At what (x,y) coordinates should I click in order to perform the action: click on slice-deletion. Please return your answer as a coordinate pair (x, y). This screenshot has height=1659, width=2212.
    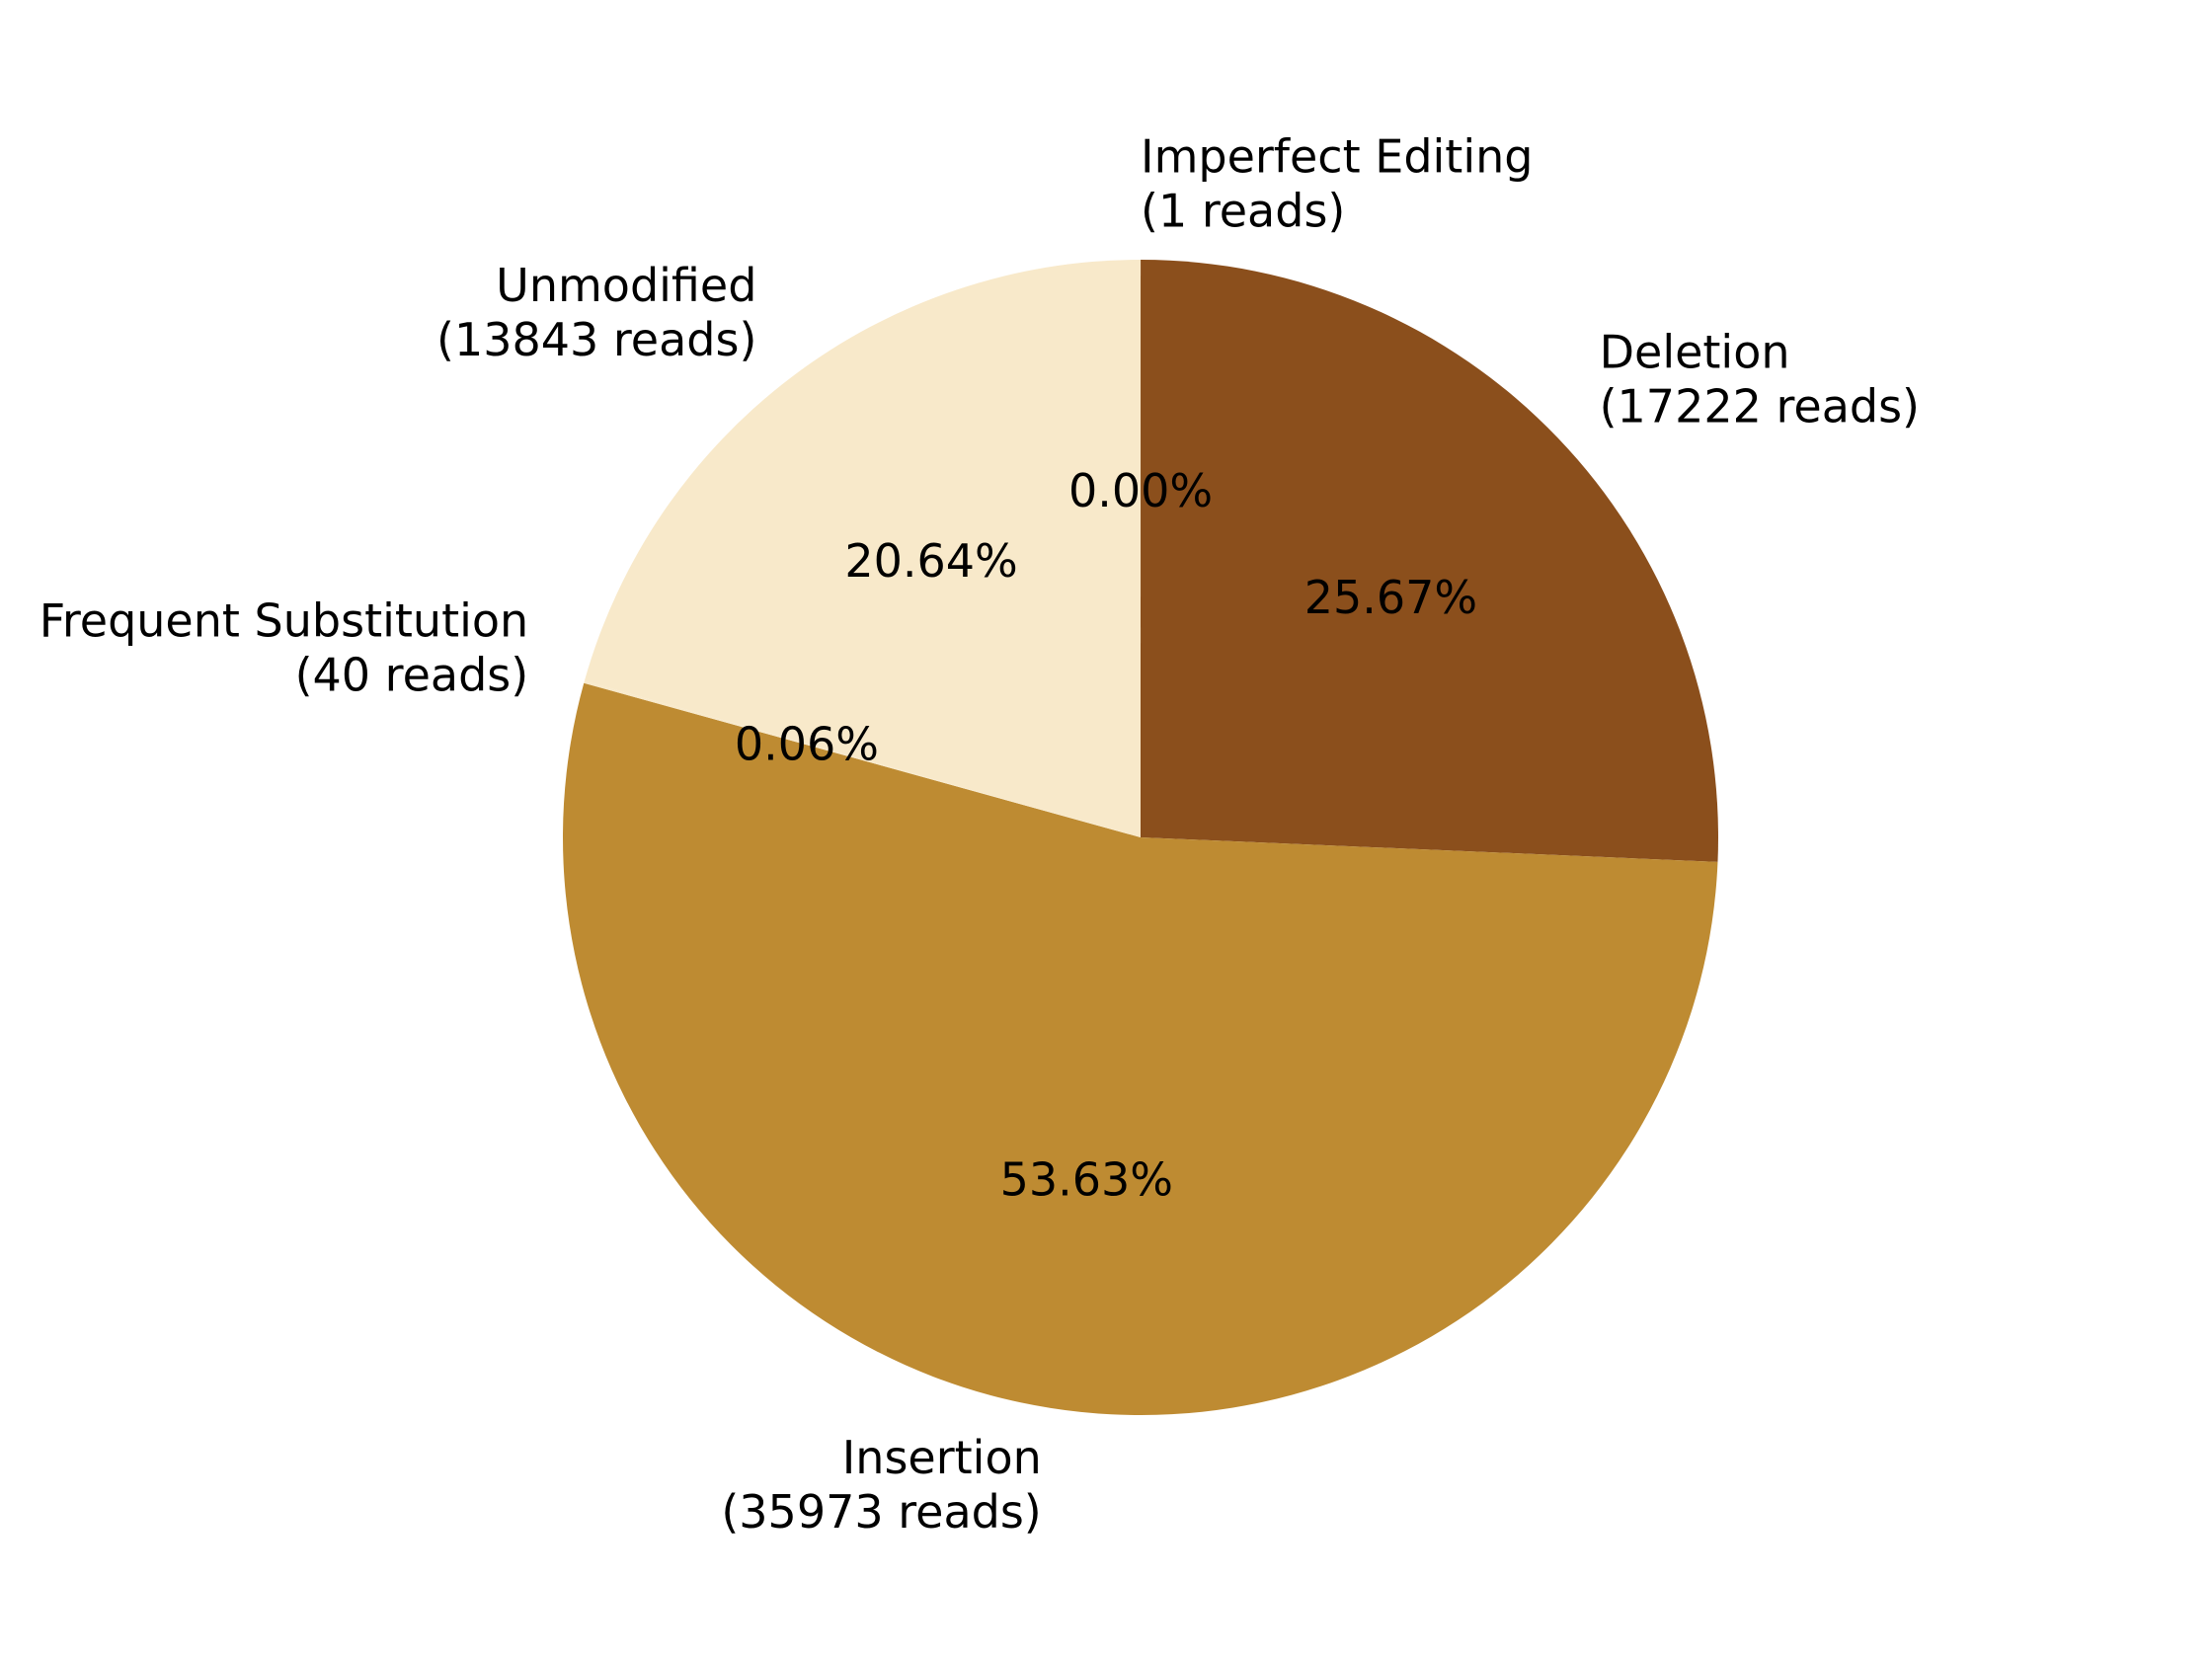
    Looking at the image, I should click on (1430, 561).